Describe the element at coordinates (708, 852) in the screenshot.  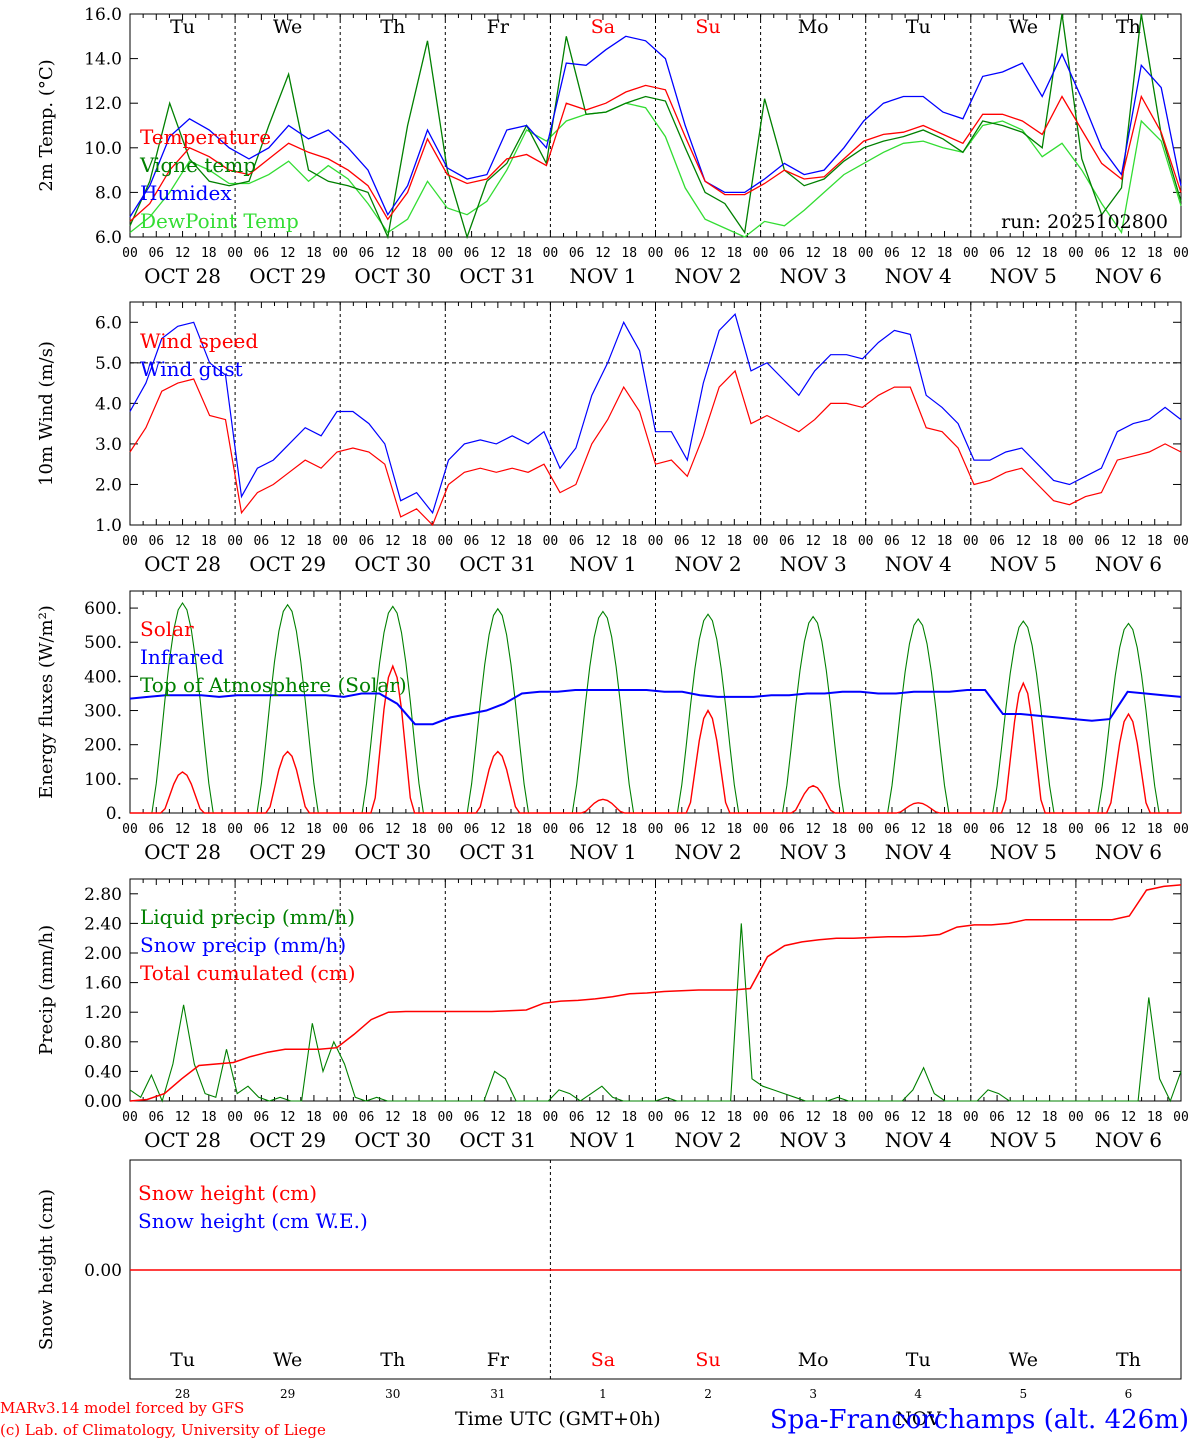
I see `date-label: NOV 2` at that location.